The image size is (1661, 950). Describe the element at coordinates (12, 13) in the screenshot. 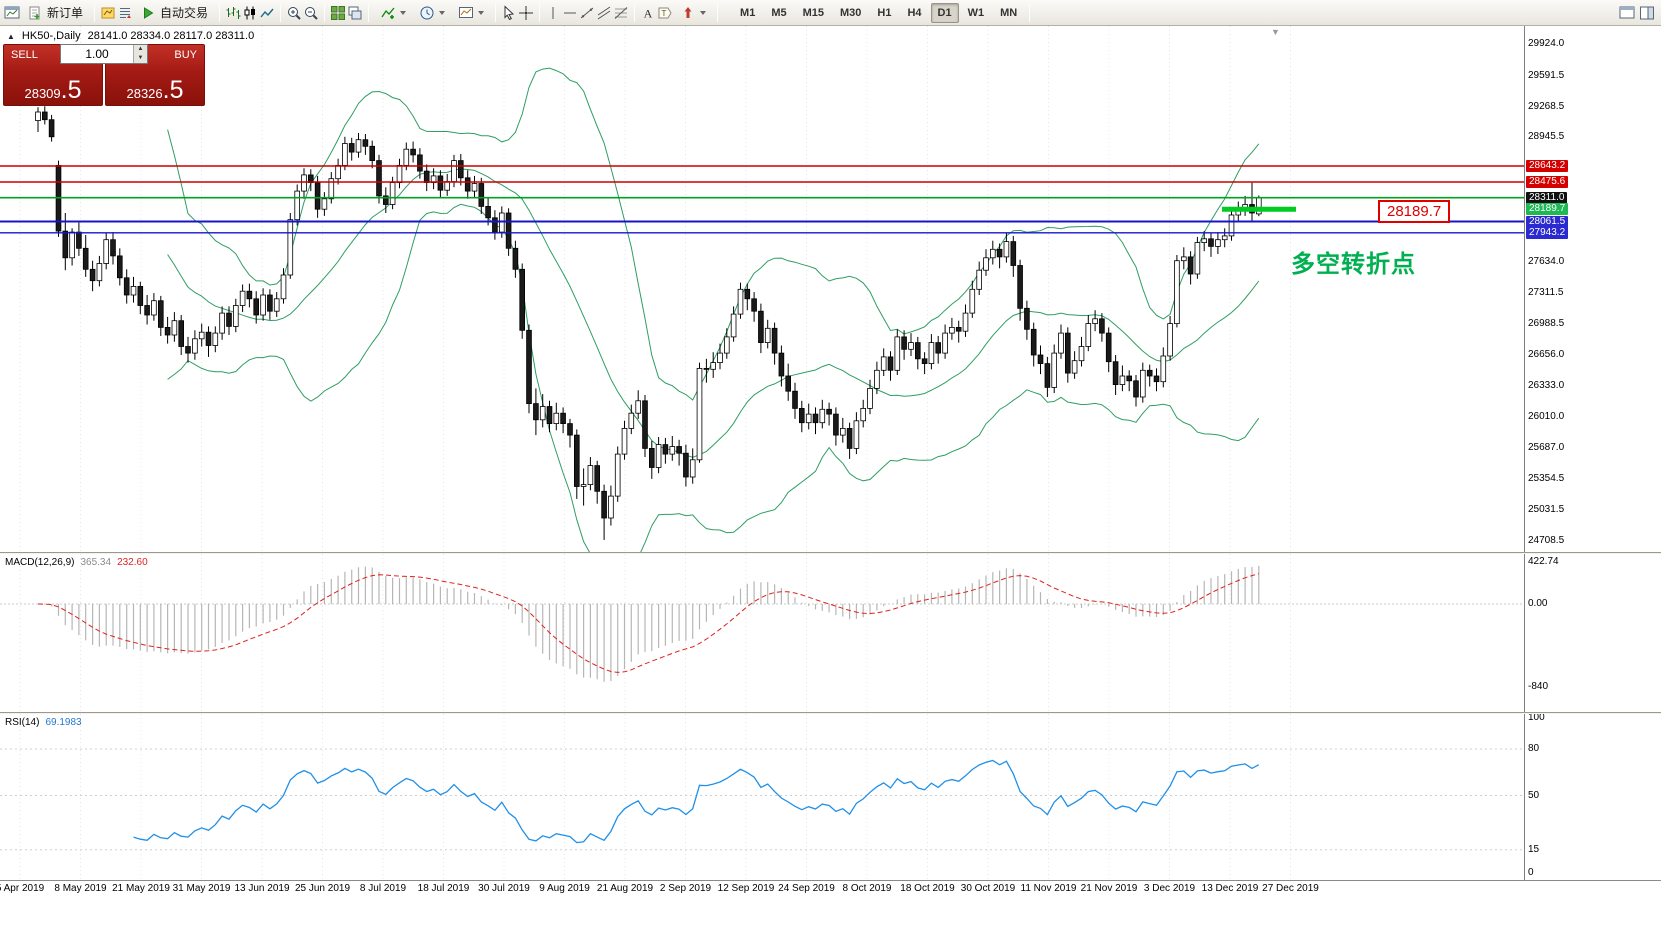

I see `terminal-icon` at that location.